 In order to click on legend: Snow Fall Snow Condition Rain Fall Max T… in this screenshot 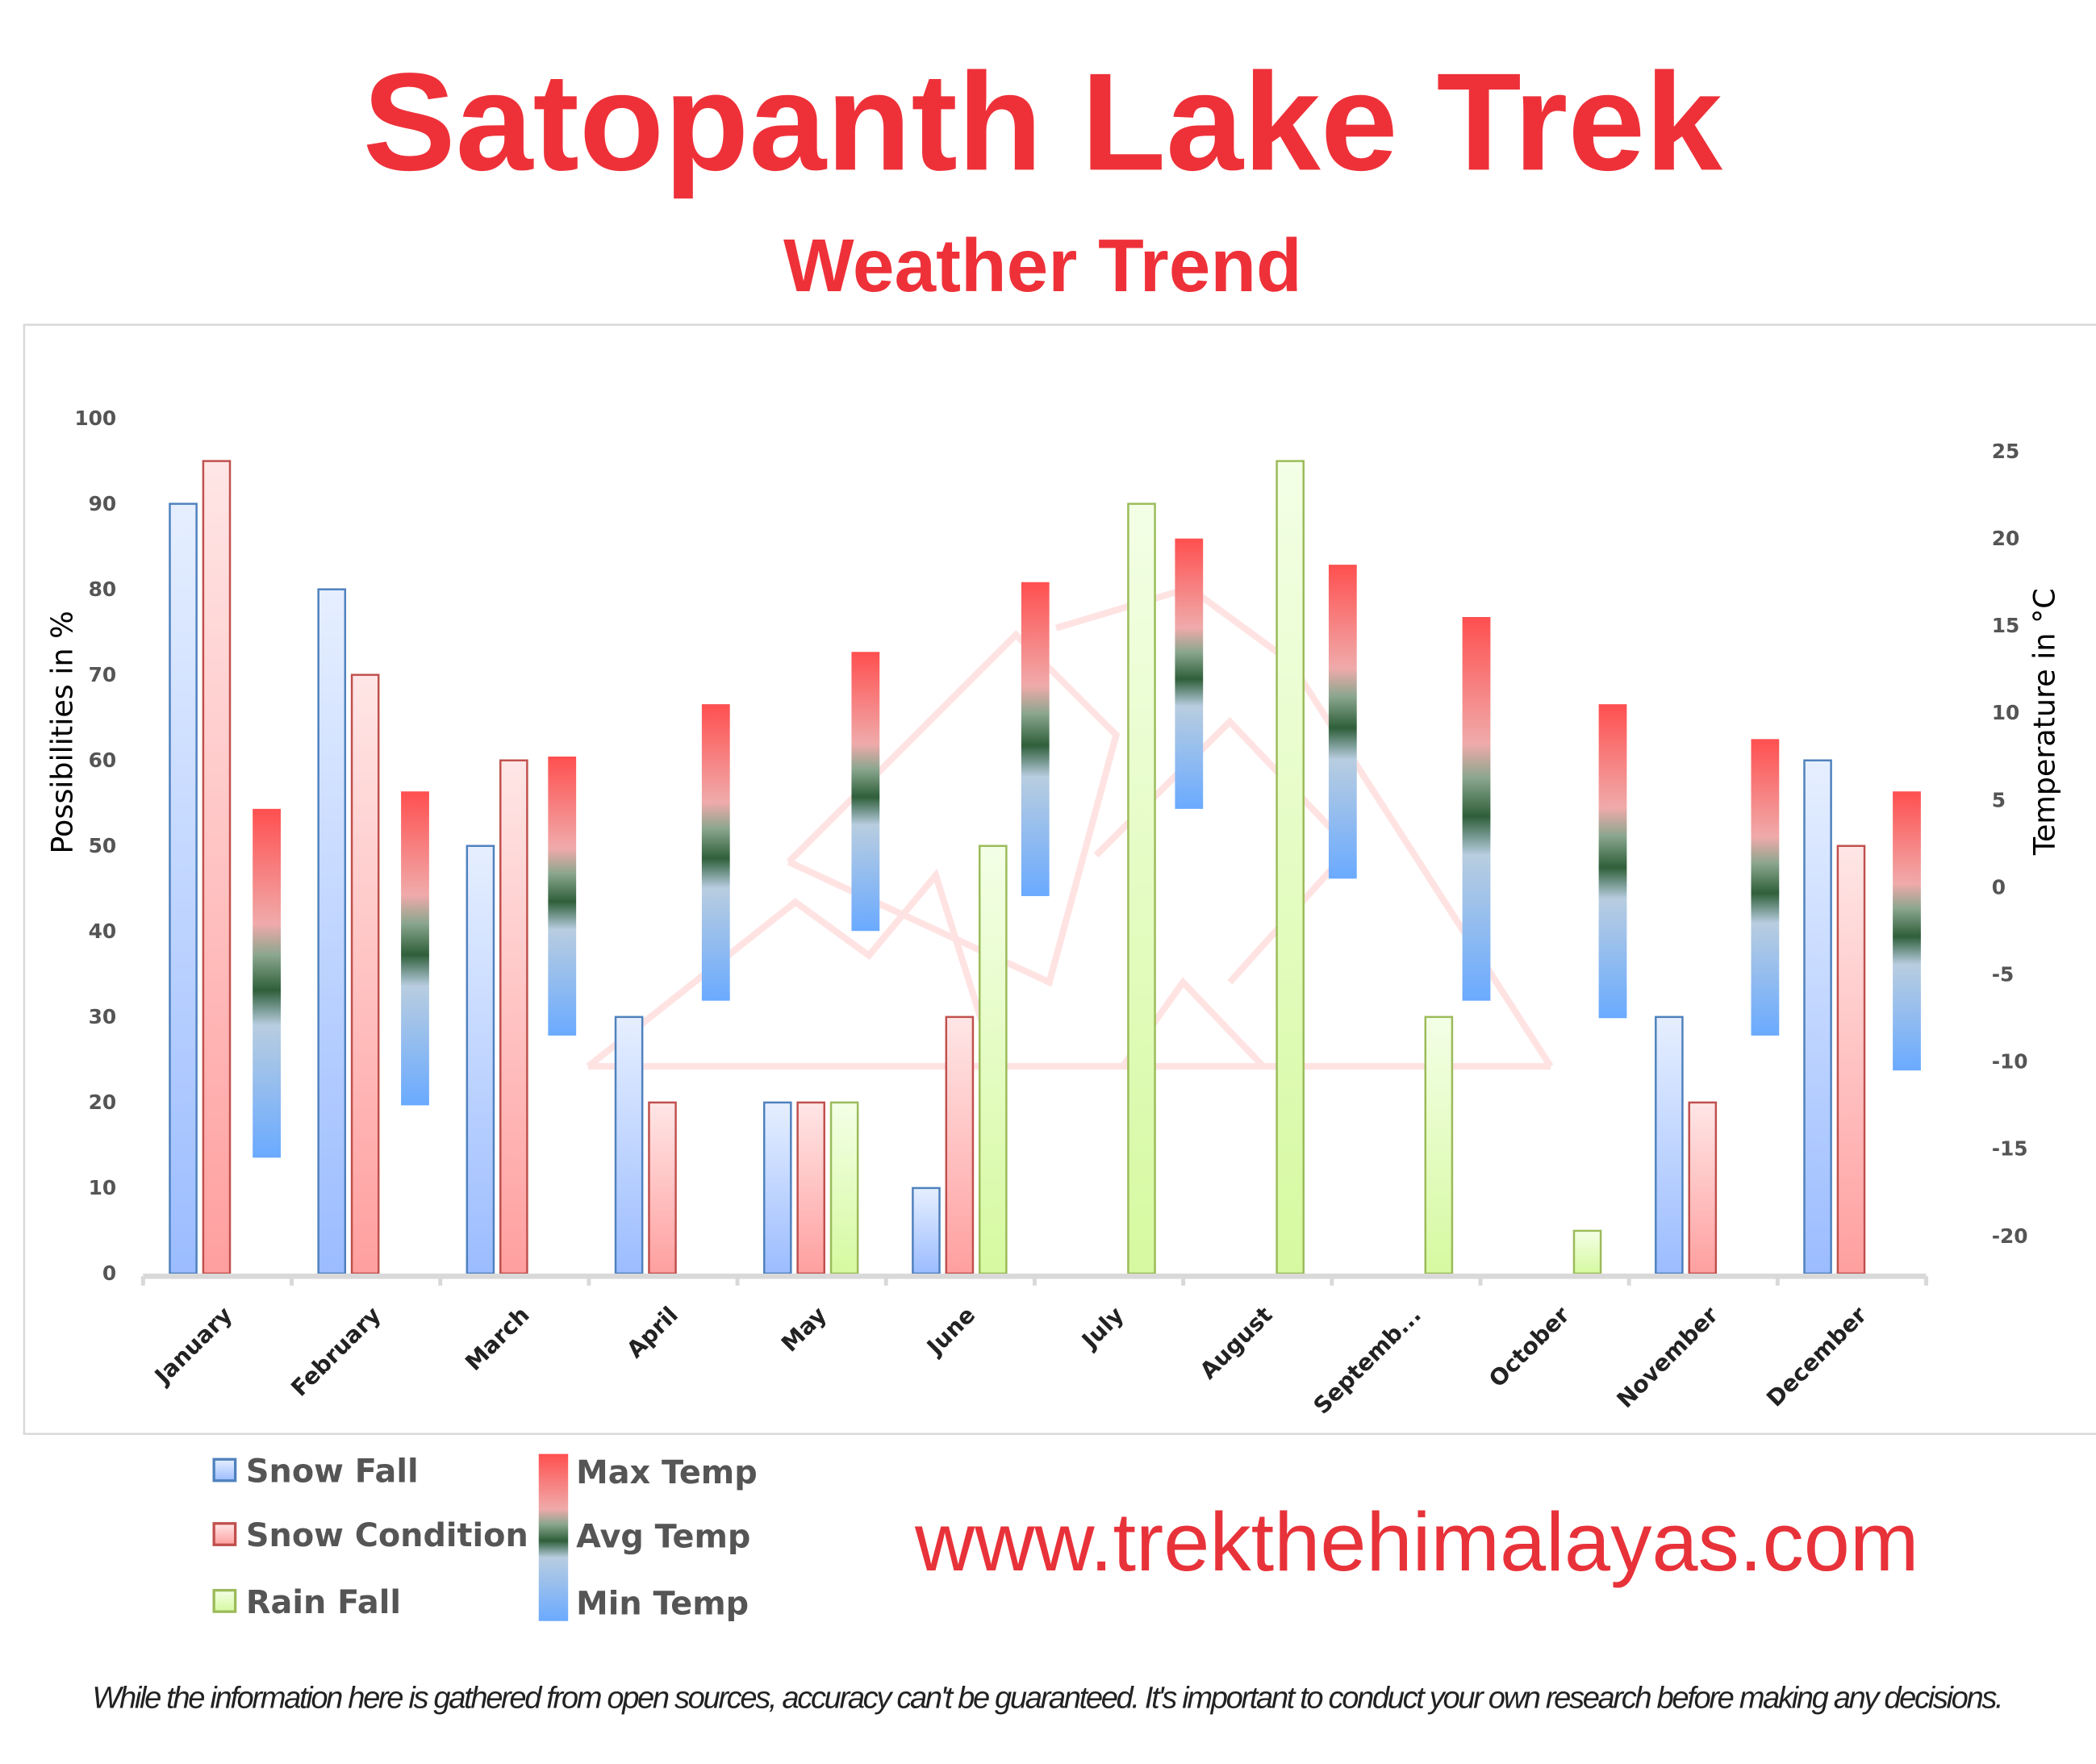, I will do `click(485, 1538)`.